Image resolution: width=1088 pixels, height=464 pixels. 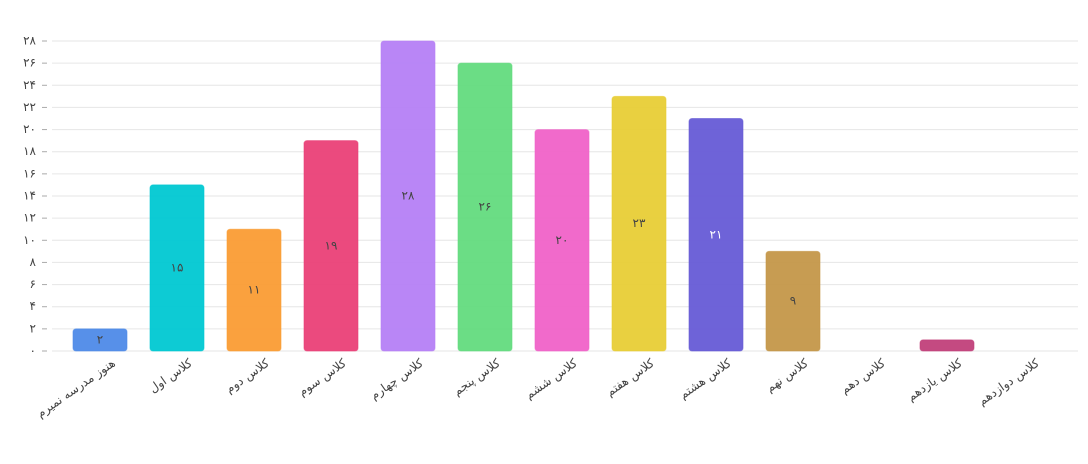 I want to click on data-label: ۹, so click(x=793, y=301).